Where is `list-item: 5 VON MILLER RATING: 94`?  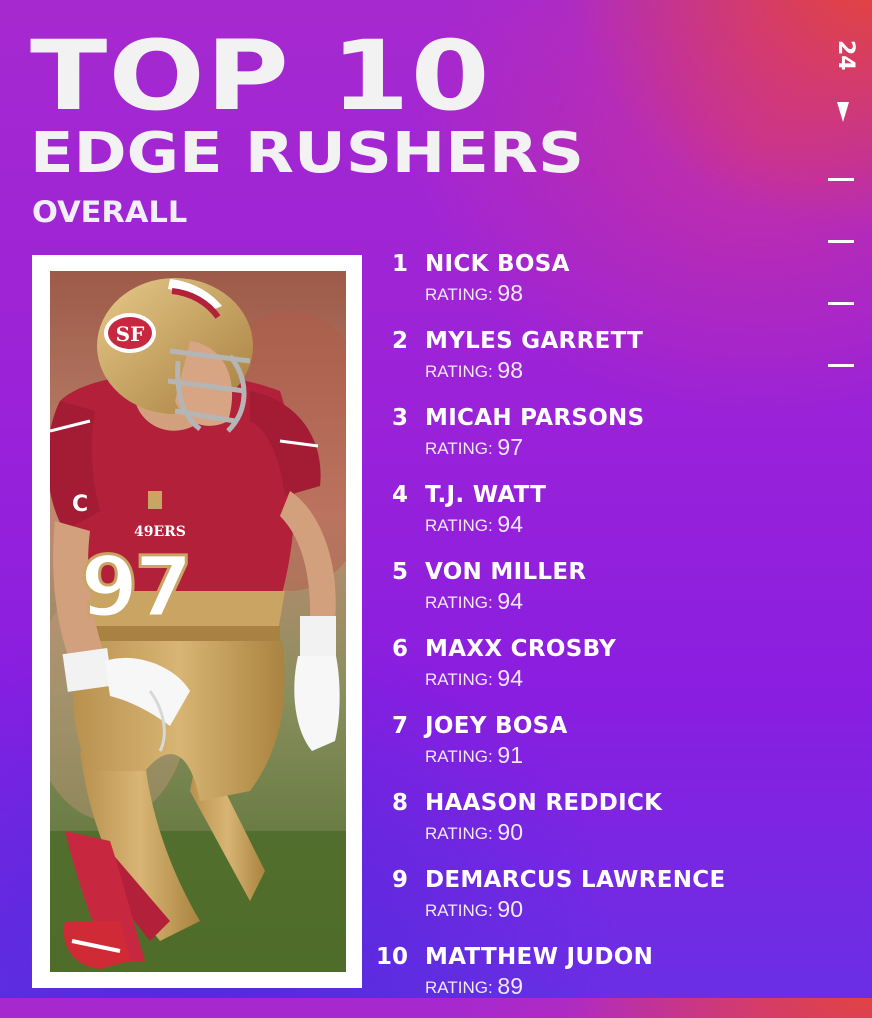 list-item: 5 VON MILLER RATING: 94 is located at coordinates (612, 594).